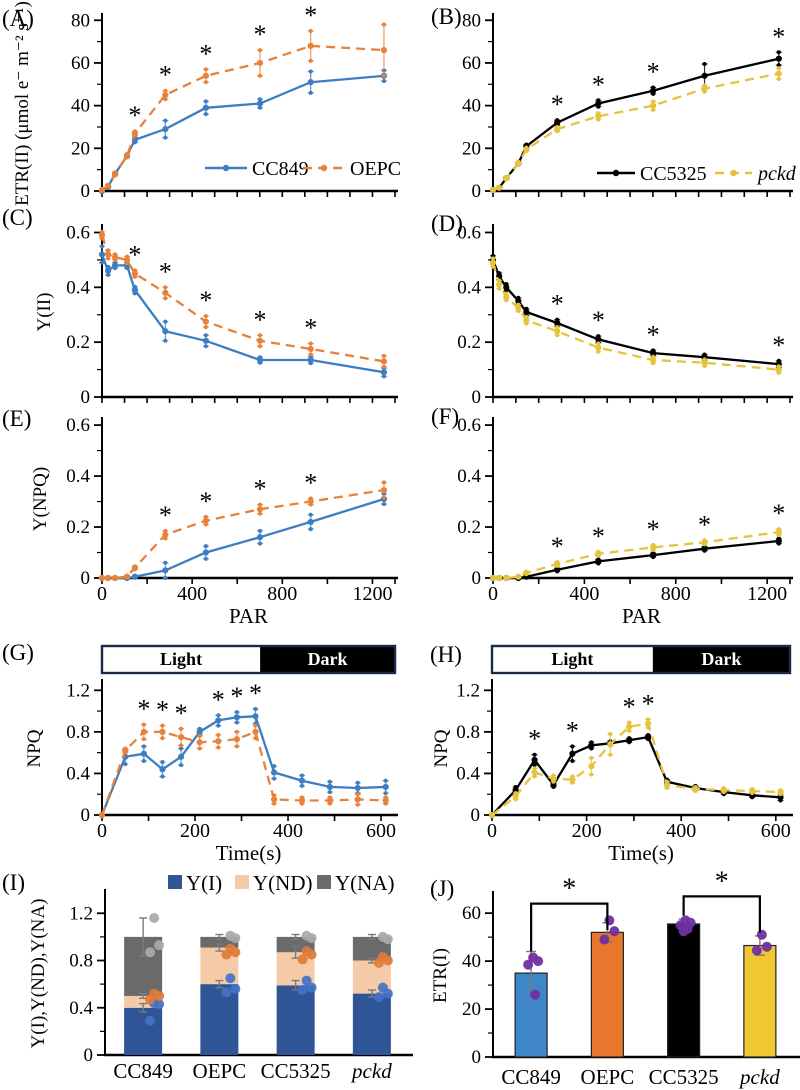 This screenshot has width=800, height=1090. Describe the element at coordinates (641, 659) in the screenshot. I see `light-dark-border` at that location.